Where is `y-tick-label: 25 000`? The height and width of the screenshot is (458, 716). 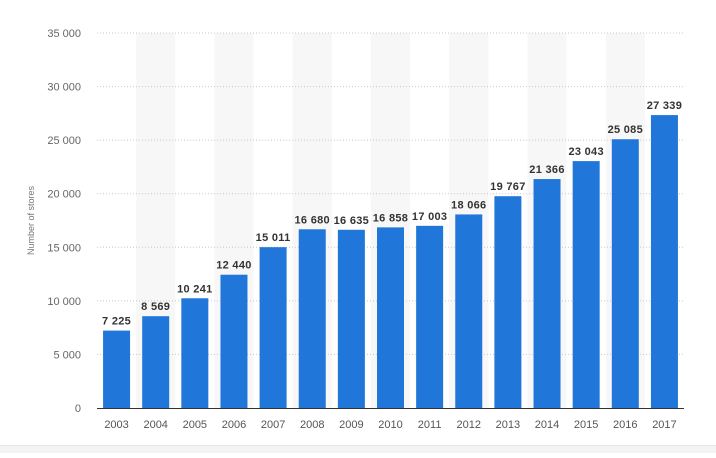 y-tick-label: 25 000 is located at coordinates (64, 141).